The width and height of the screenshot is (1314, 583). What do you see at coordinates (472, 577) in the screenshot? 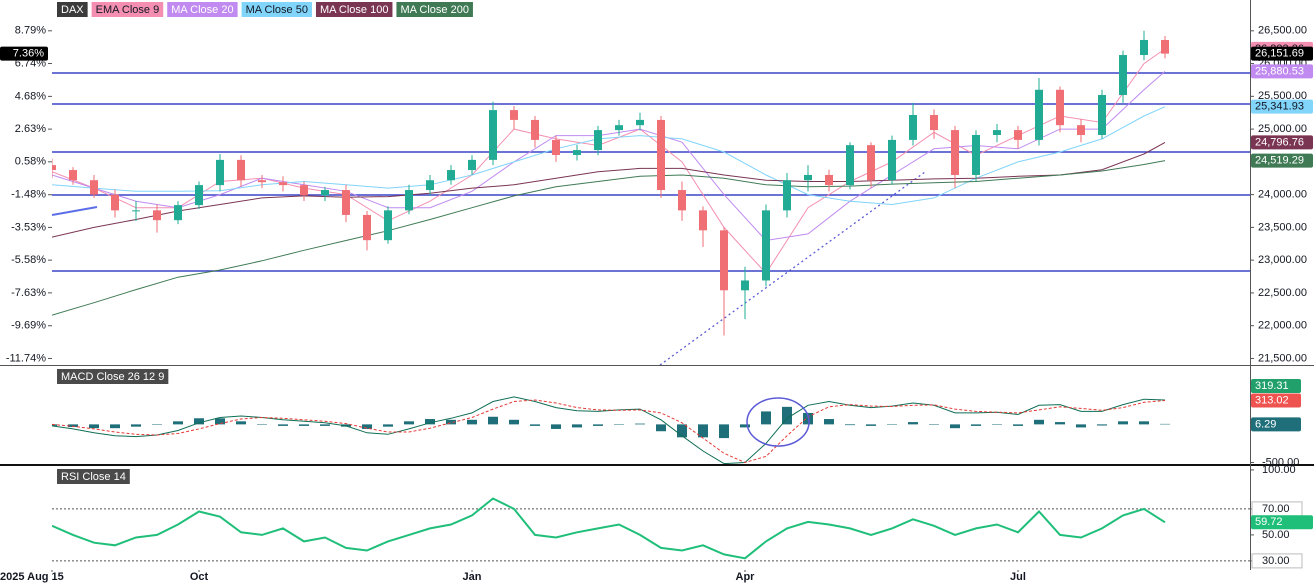
I see `x-tick-label: Jan` at bounding box center [472, 577].